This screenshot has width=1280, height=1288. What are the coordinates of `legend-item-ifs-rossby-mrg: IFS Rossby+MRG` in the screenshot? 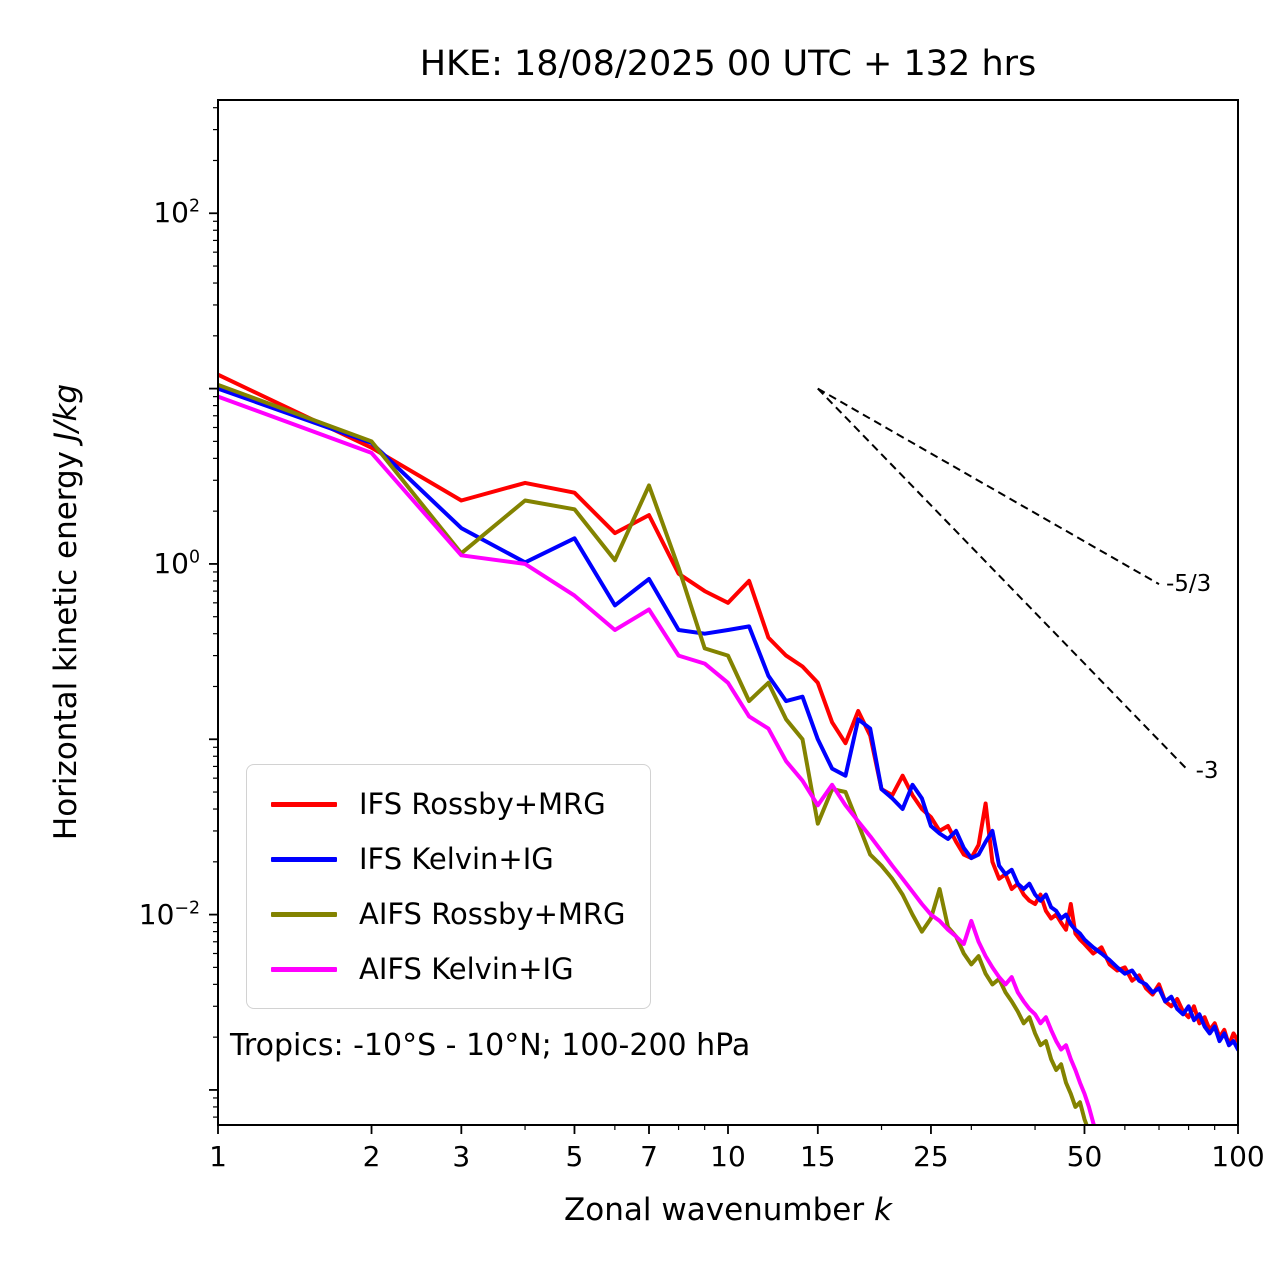 It's located at (448, 804).